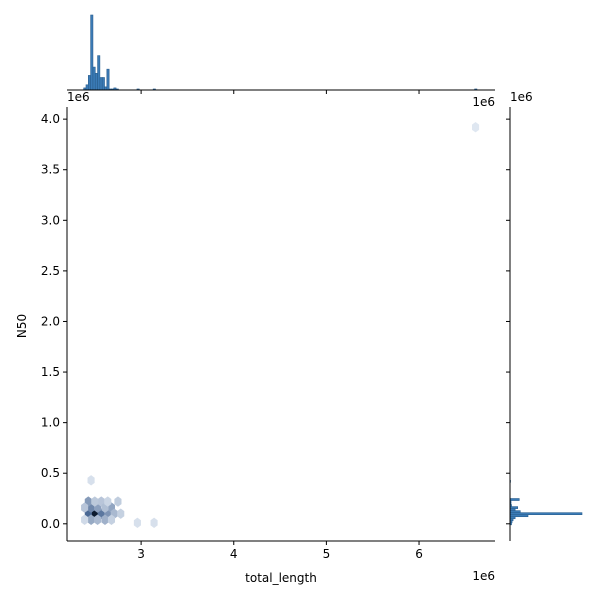 The width and height of the screenshot is (600, 600). I want to click on y-tick-label: 2.0, so click(50, 321).